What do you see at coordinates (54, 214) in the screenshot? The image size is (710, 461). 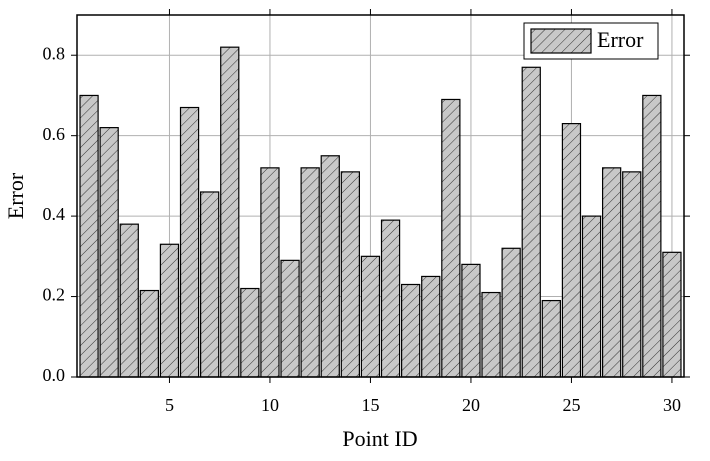 I see `y-tick-label: 0.4` at bounding box center [54, 214].